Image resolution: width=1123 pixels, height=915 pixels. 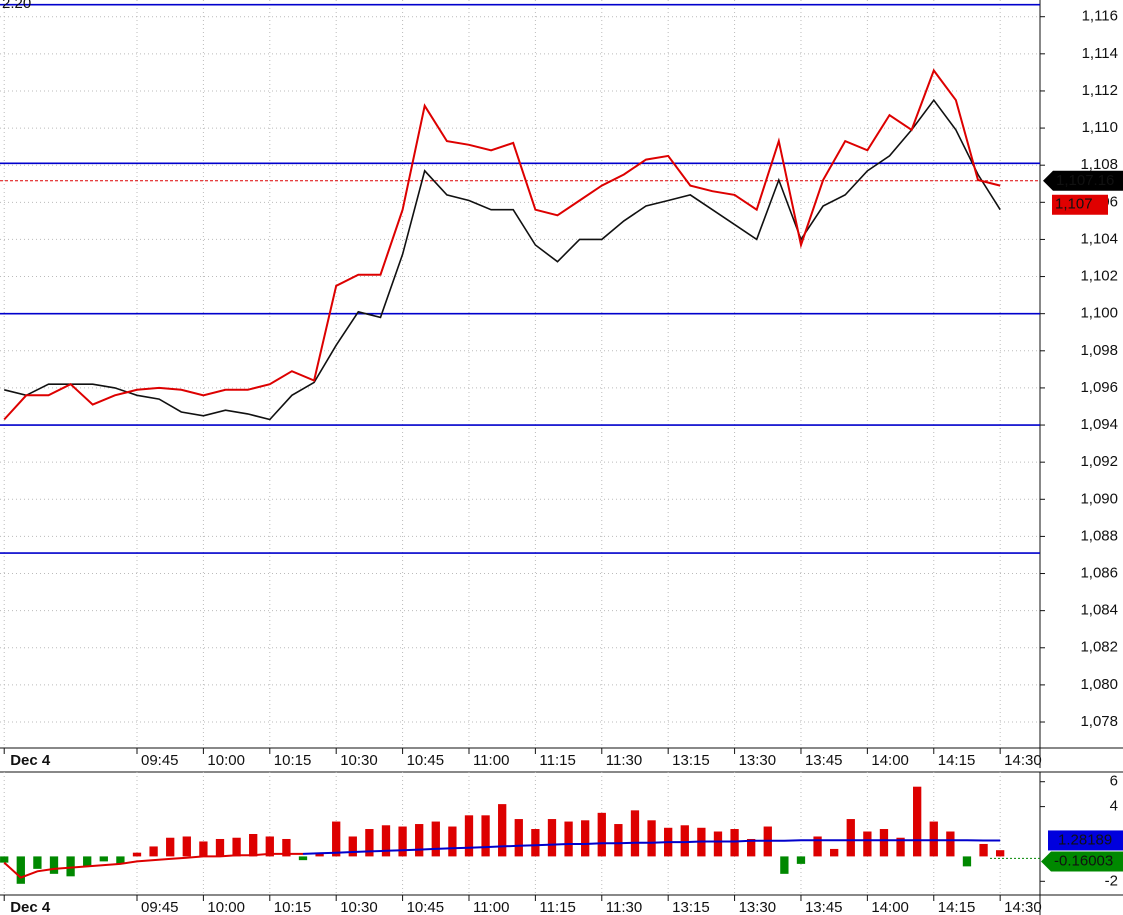 What do you see at coordinates (1100, 16) in the screenshot?
I see `y-tick-label: 1,116` at bounding box center [1100, 16].